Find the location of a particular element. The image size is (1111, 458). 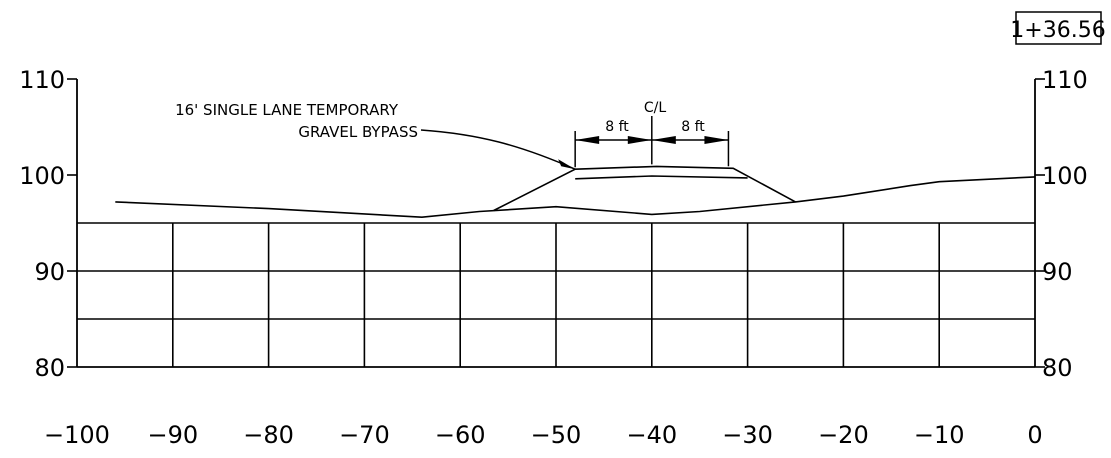

y-tick-label-right: 110 is located at coordinates (1065, 80).